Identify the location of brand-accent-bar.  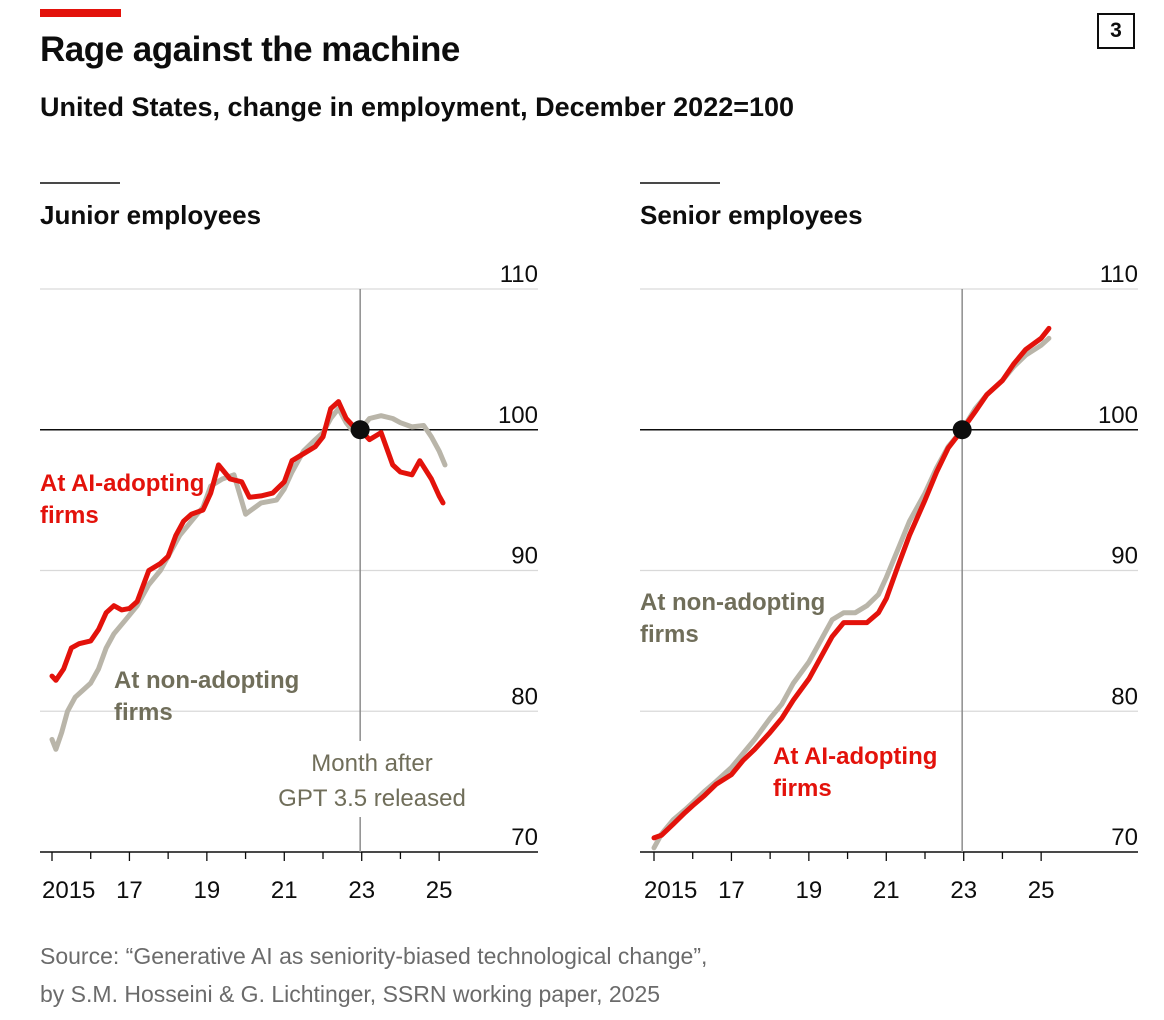
(80, 13).